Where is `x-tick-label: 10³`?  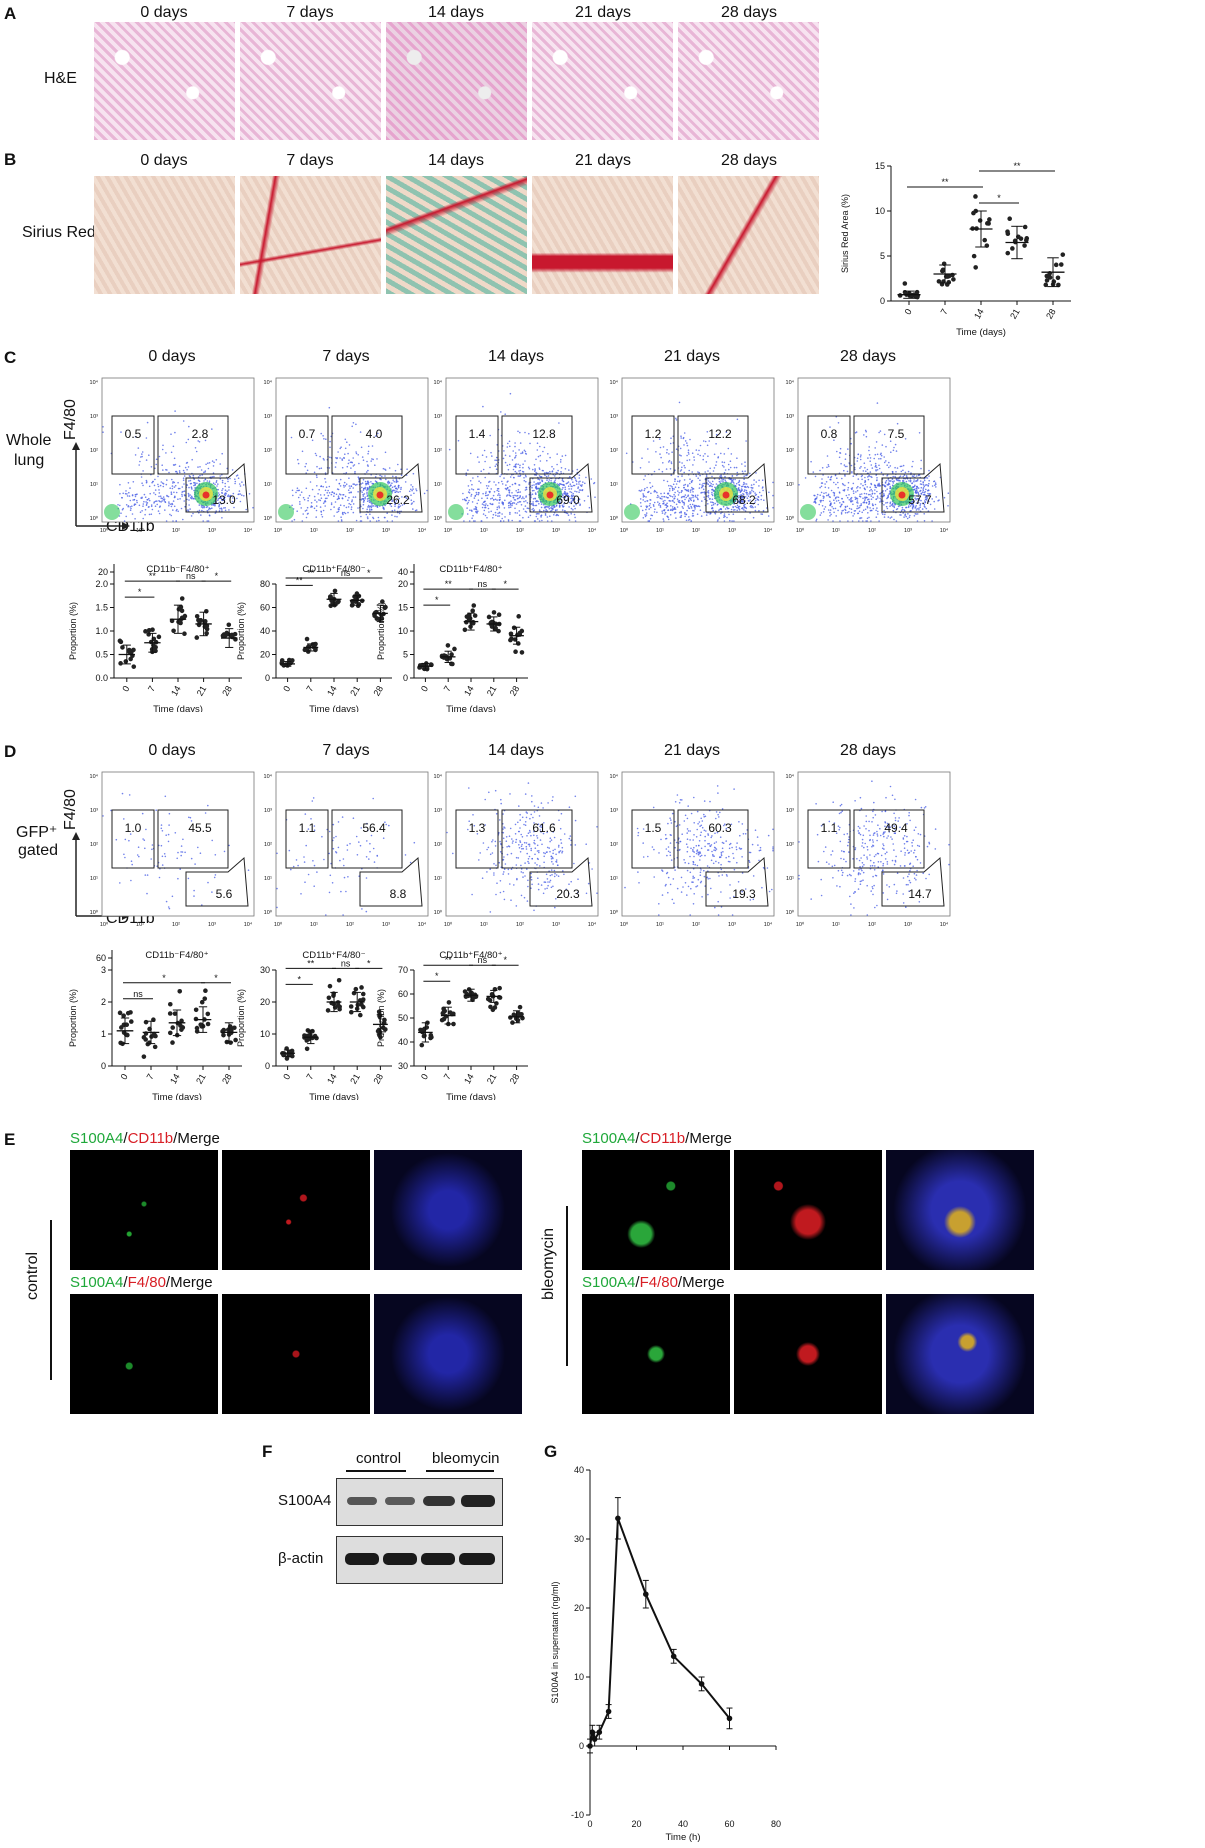 x-tick-label: 10³ is located at coordinates (212, 531).